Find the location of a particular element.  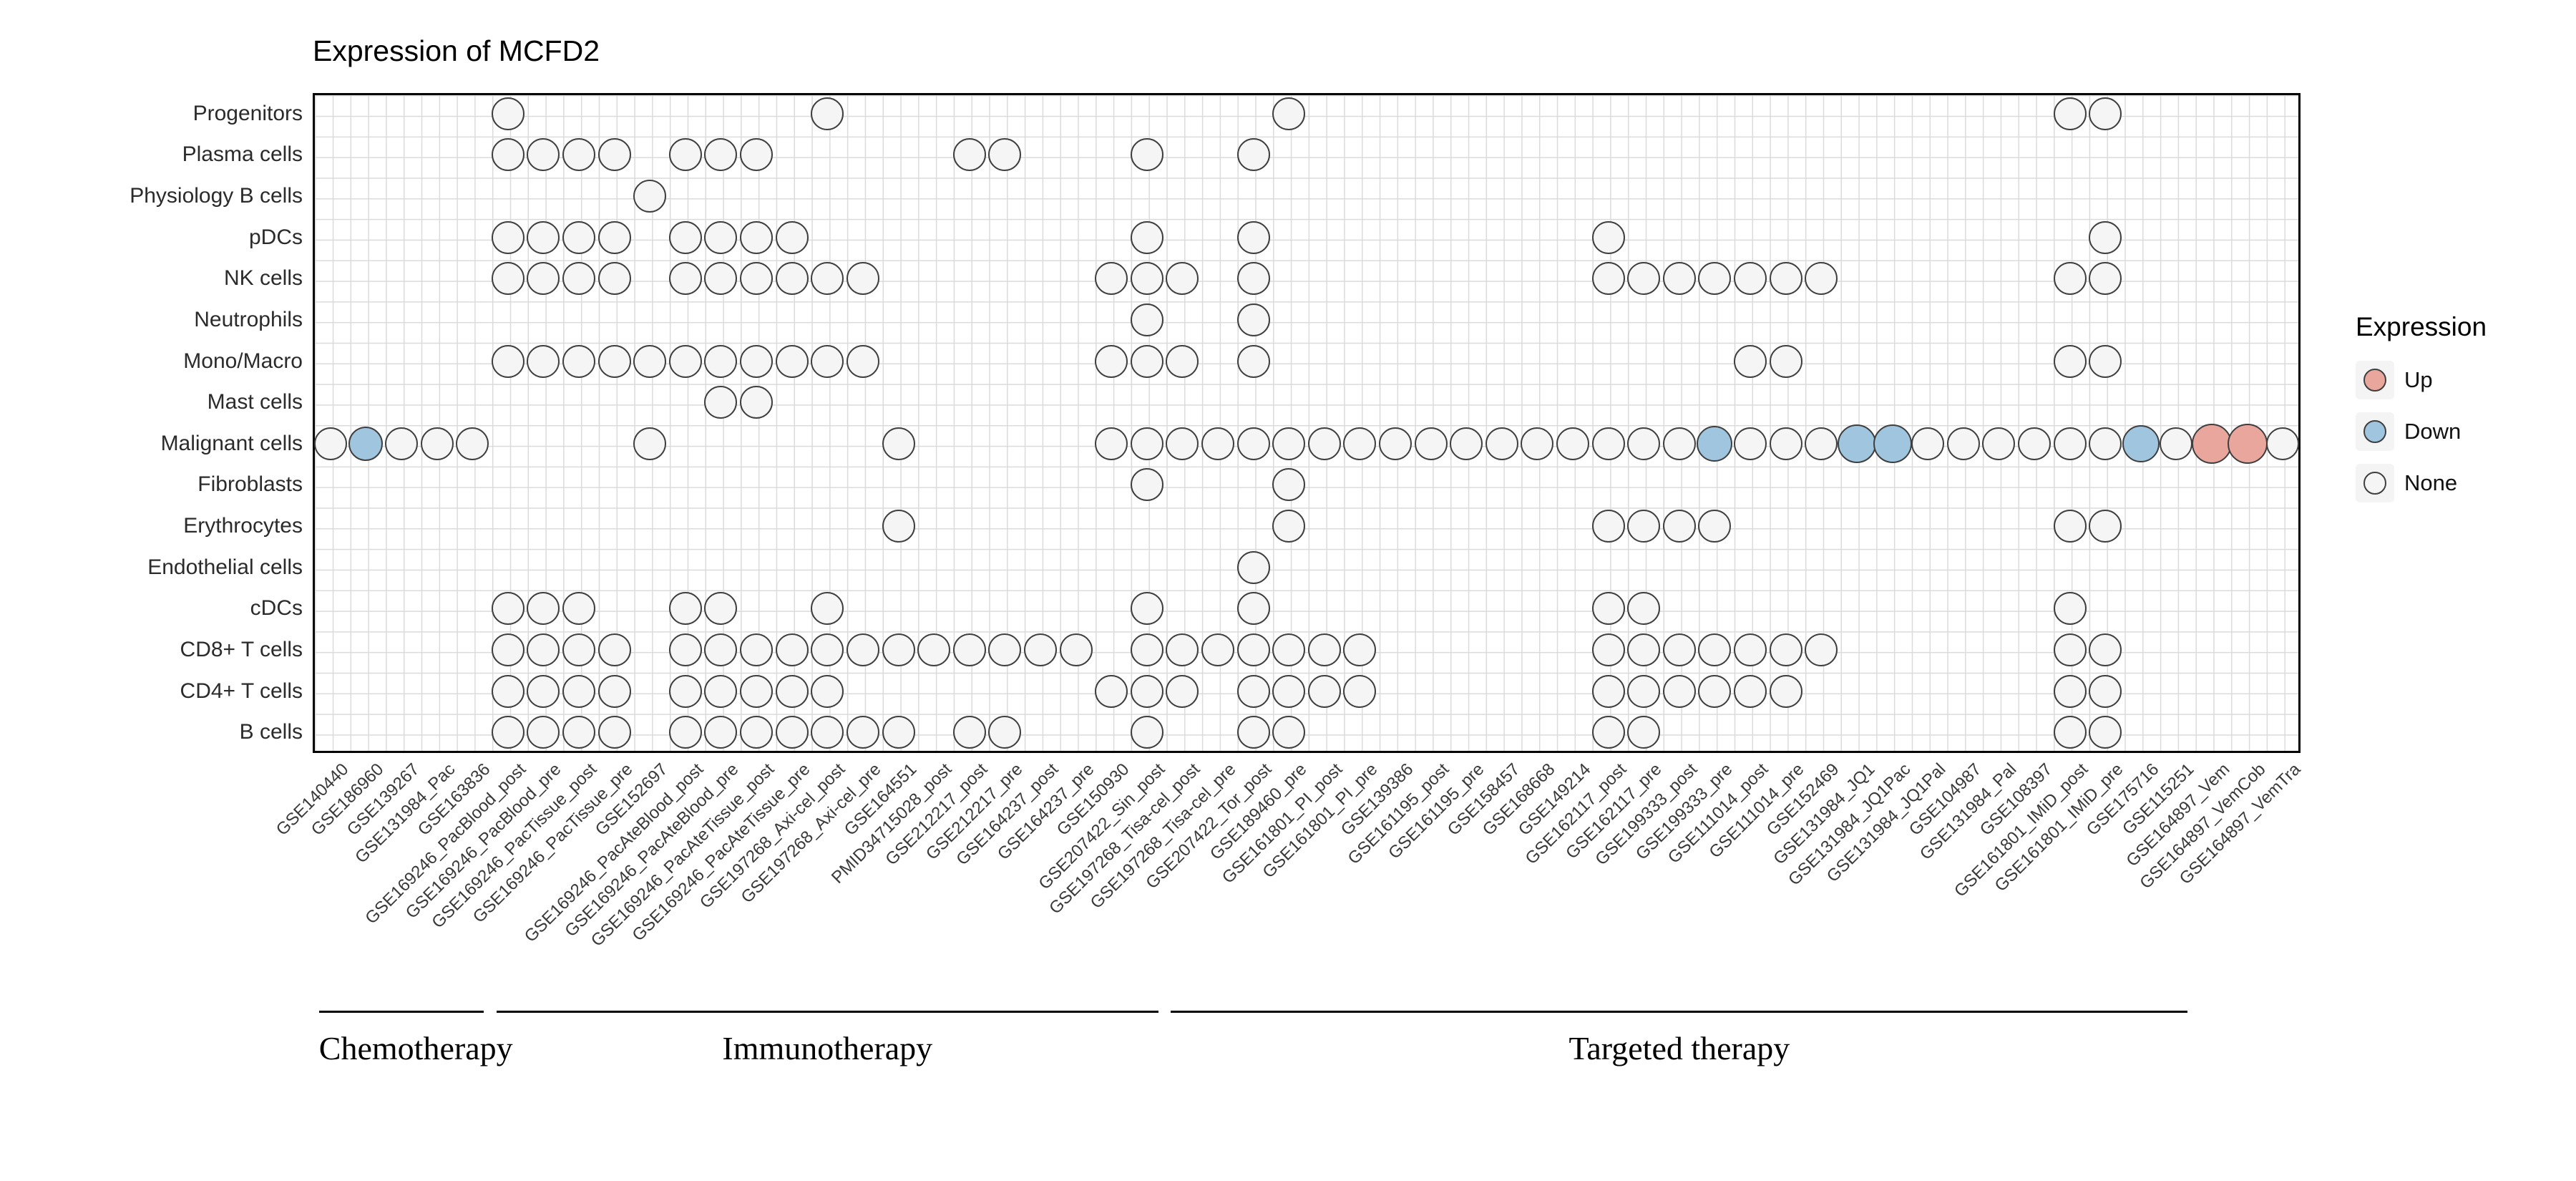

row-label: Progenitors is located at coordinates (247, 113).